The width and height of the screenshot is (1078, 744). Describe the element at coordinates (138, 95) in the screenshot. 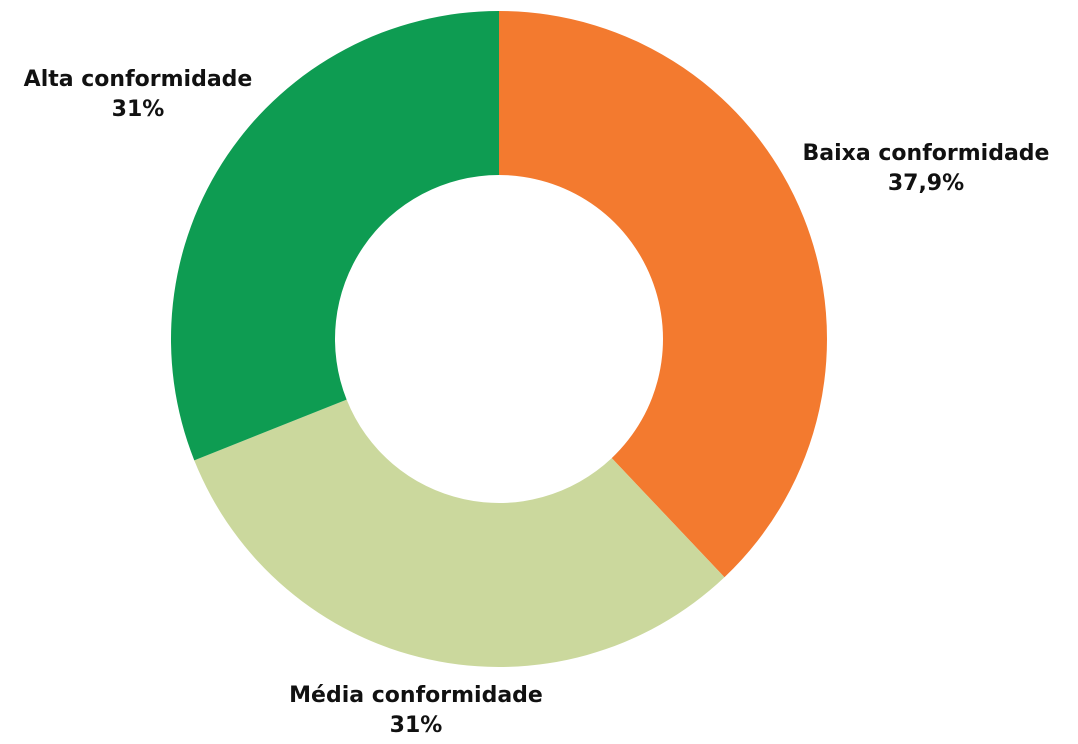

I see `slice-label-alta: Alta conformidade 31%` at that location.